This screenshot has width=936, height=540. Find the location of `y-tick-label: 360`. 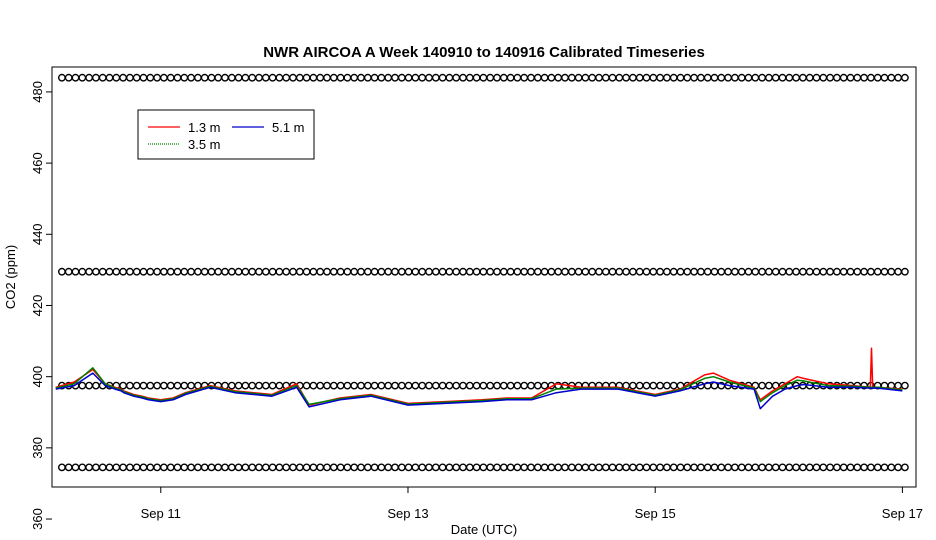

y-tick-label: 360 is located at coordinates (37, 519).